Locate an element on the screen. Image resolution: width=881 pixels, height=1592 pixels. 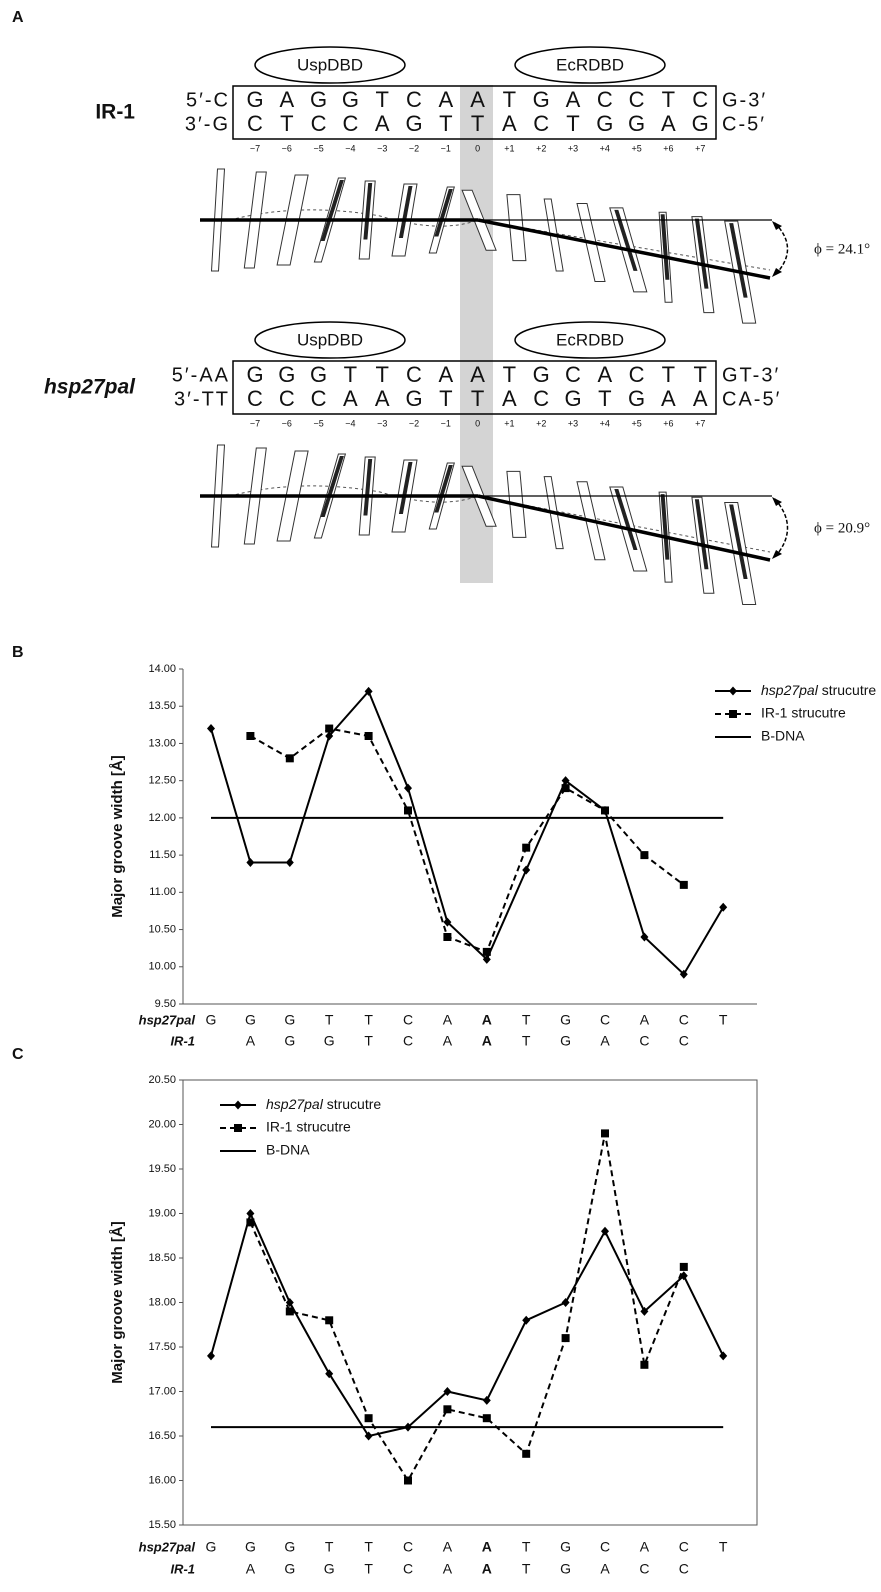
y-tick-label: 16.50 is located at coordinates (162, 1436).